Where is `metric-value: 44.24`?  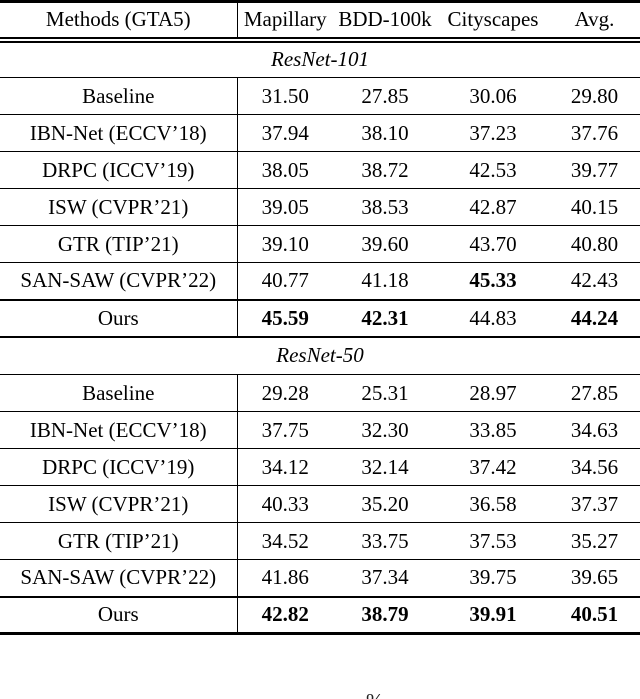
metric-value: 44.24 is located at coordinates (594, 317).